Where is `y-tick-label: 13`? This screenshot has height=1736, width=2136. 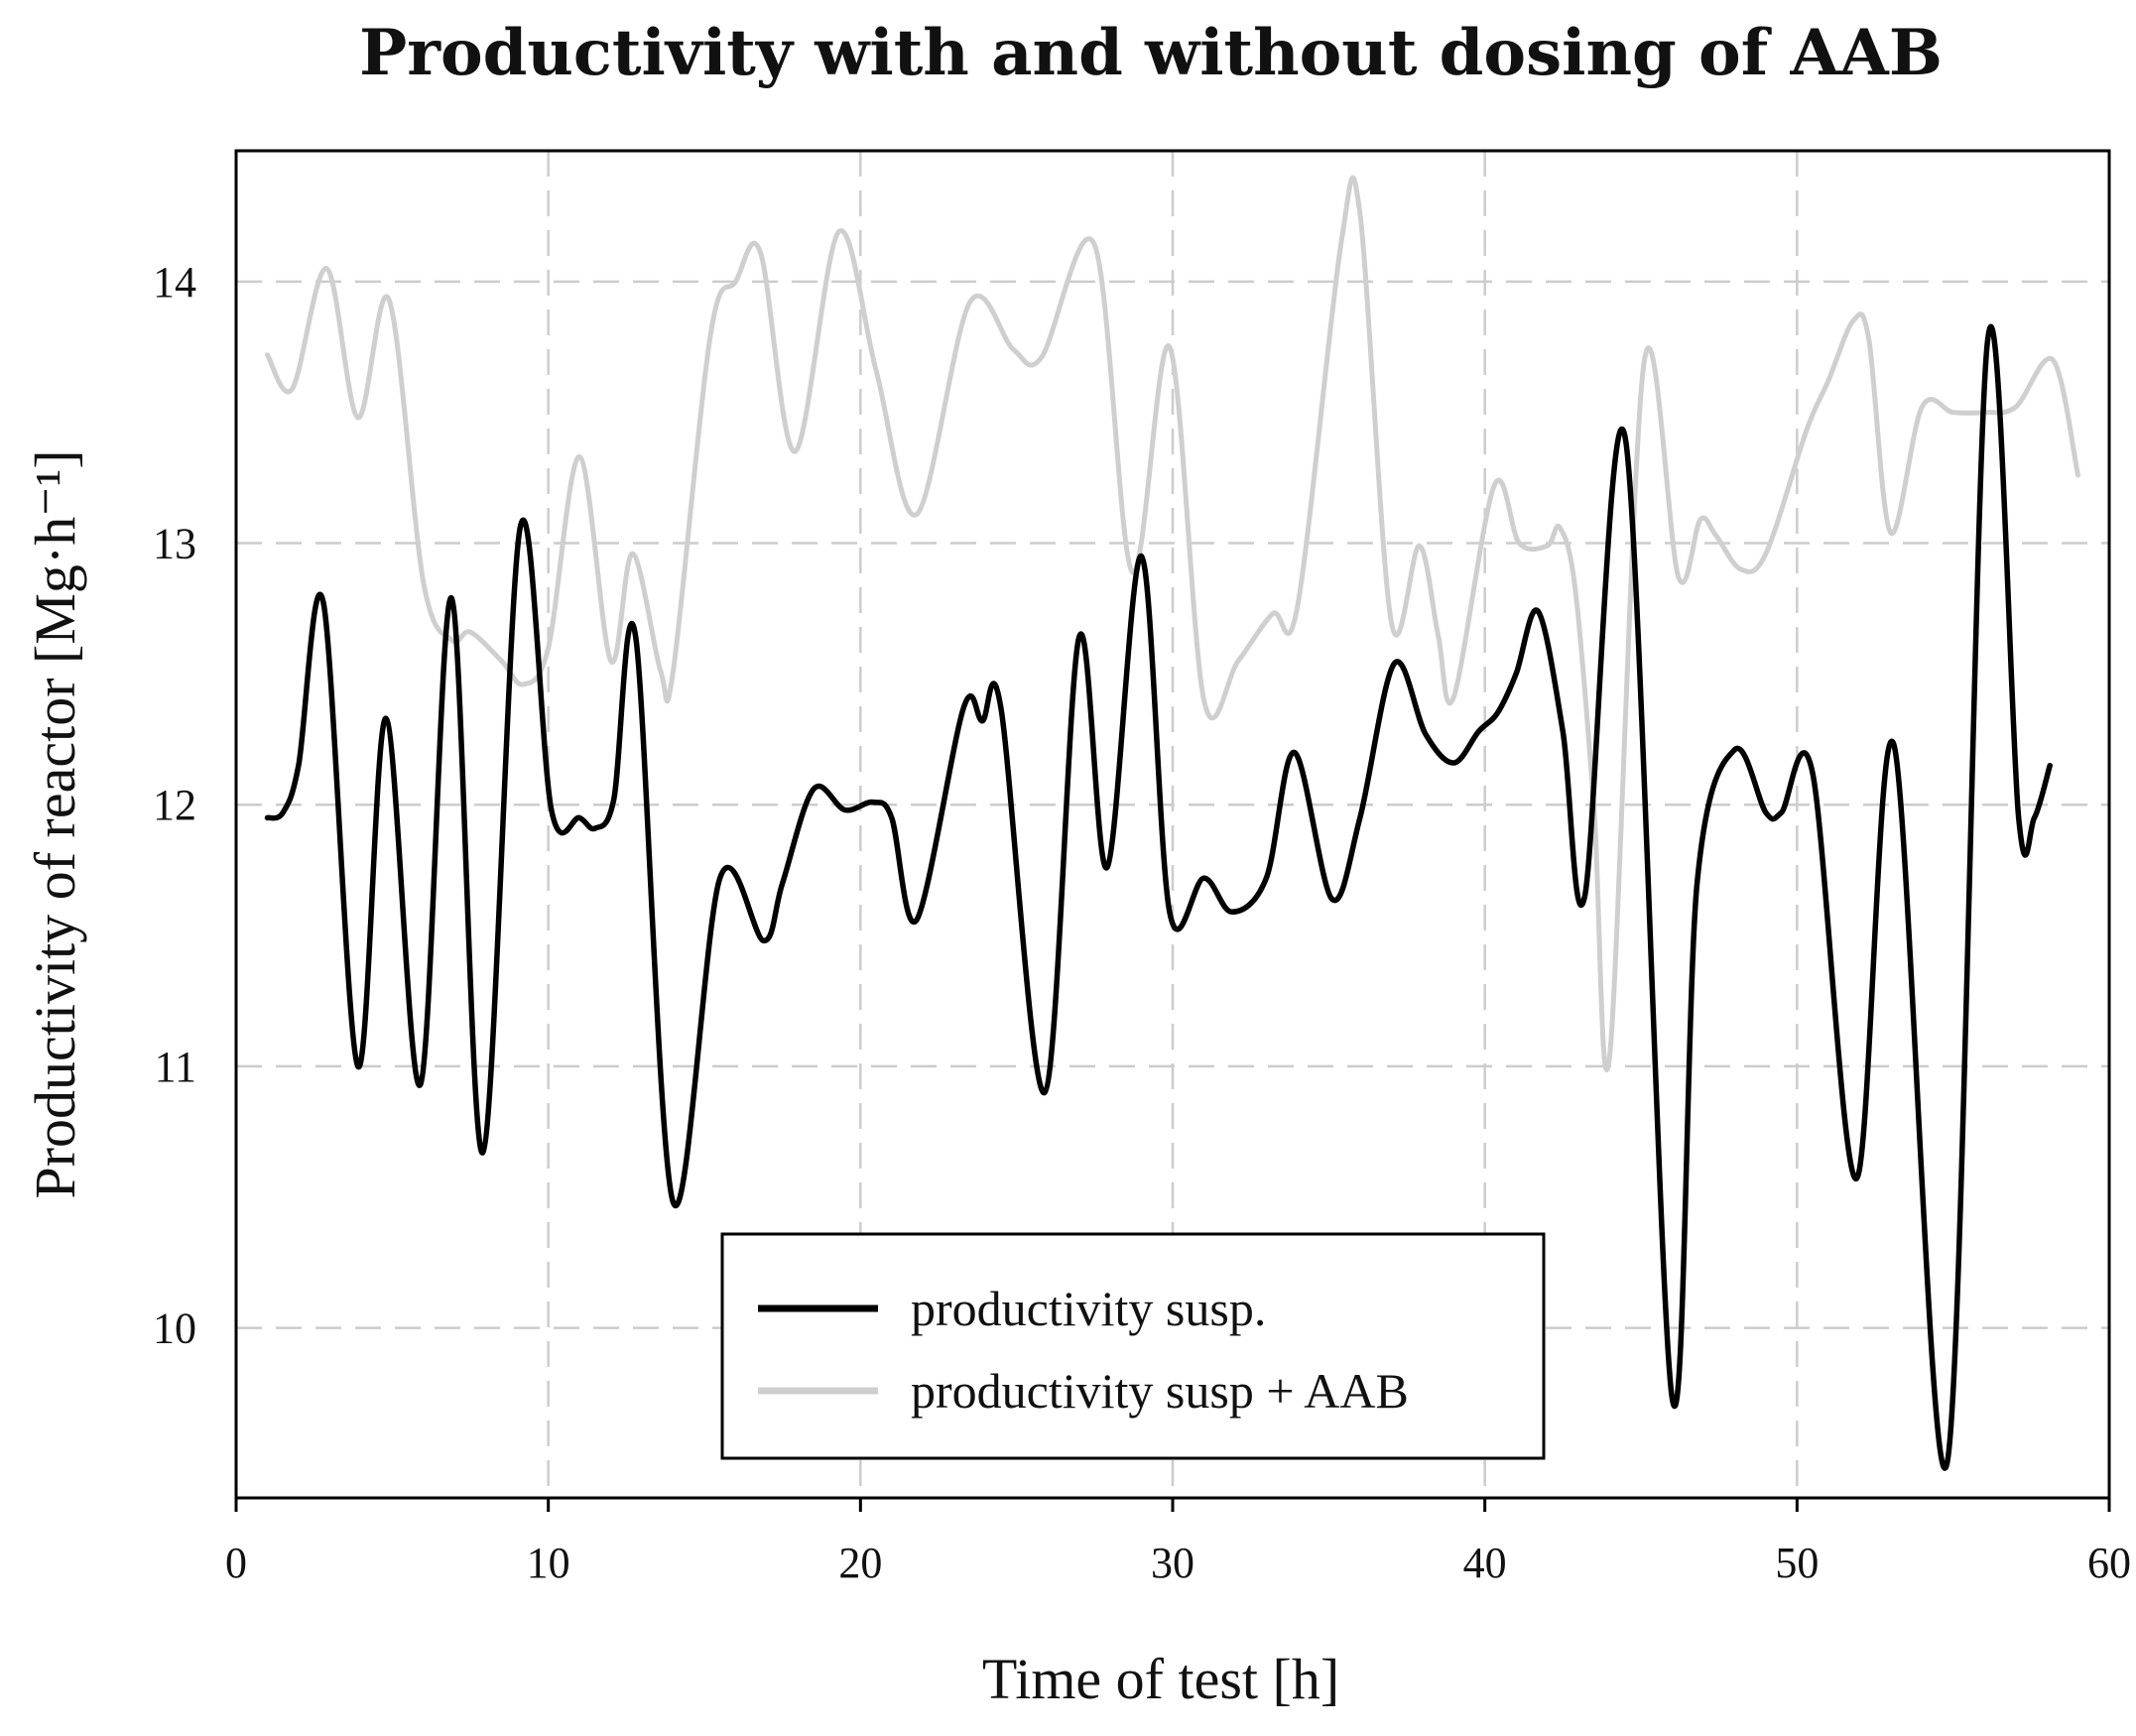 y-tick-label: 13 is located at coordinates (174, 544).